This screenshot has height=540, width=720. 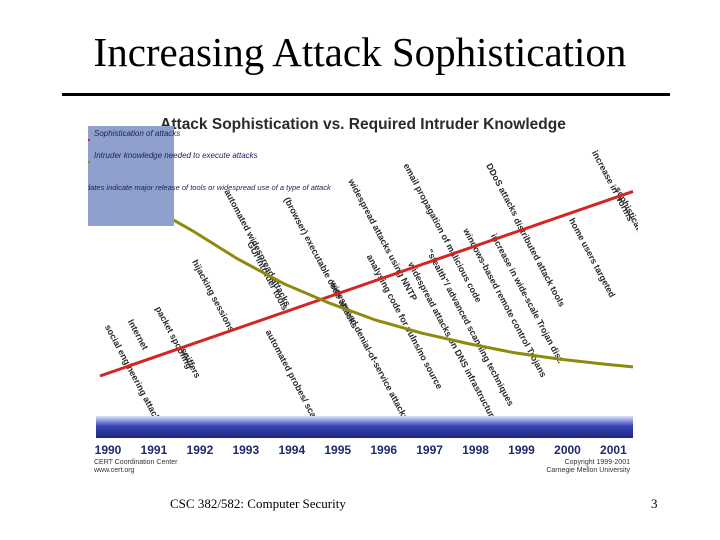 I want to click on x-tick-1995: 1995, so click(x=337, y=450).